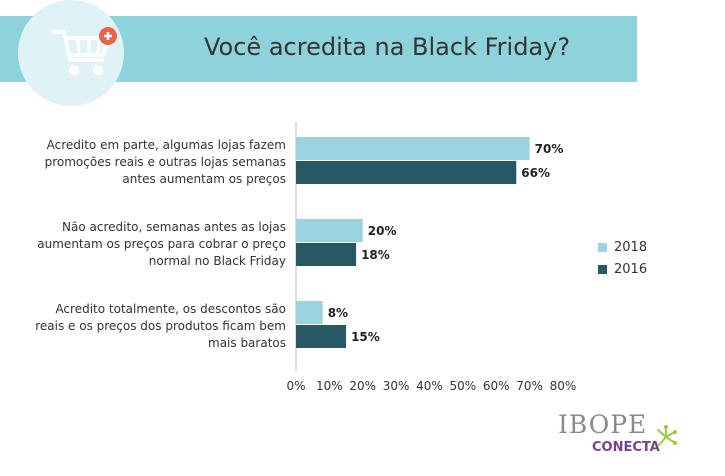  I want to click on legend-label-2018: 2018, so click(631, 247).